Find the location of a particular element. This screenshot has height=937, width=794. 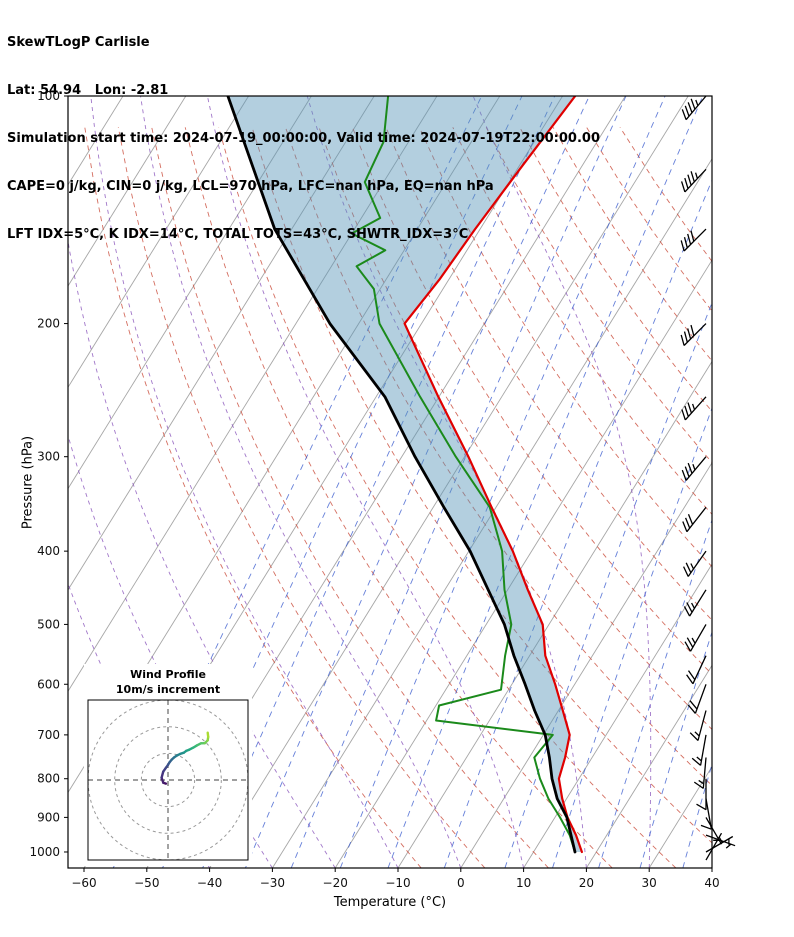

x-tick-label: −50 is located at coordinates (146, 883).